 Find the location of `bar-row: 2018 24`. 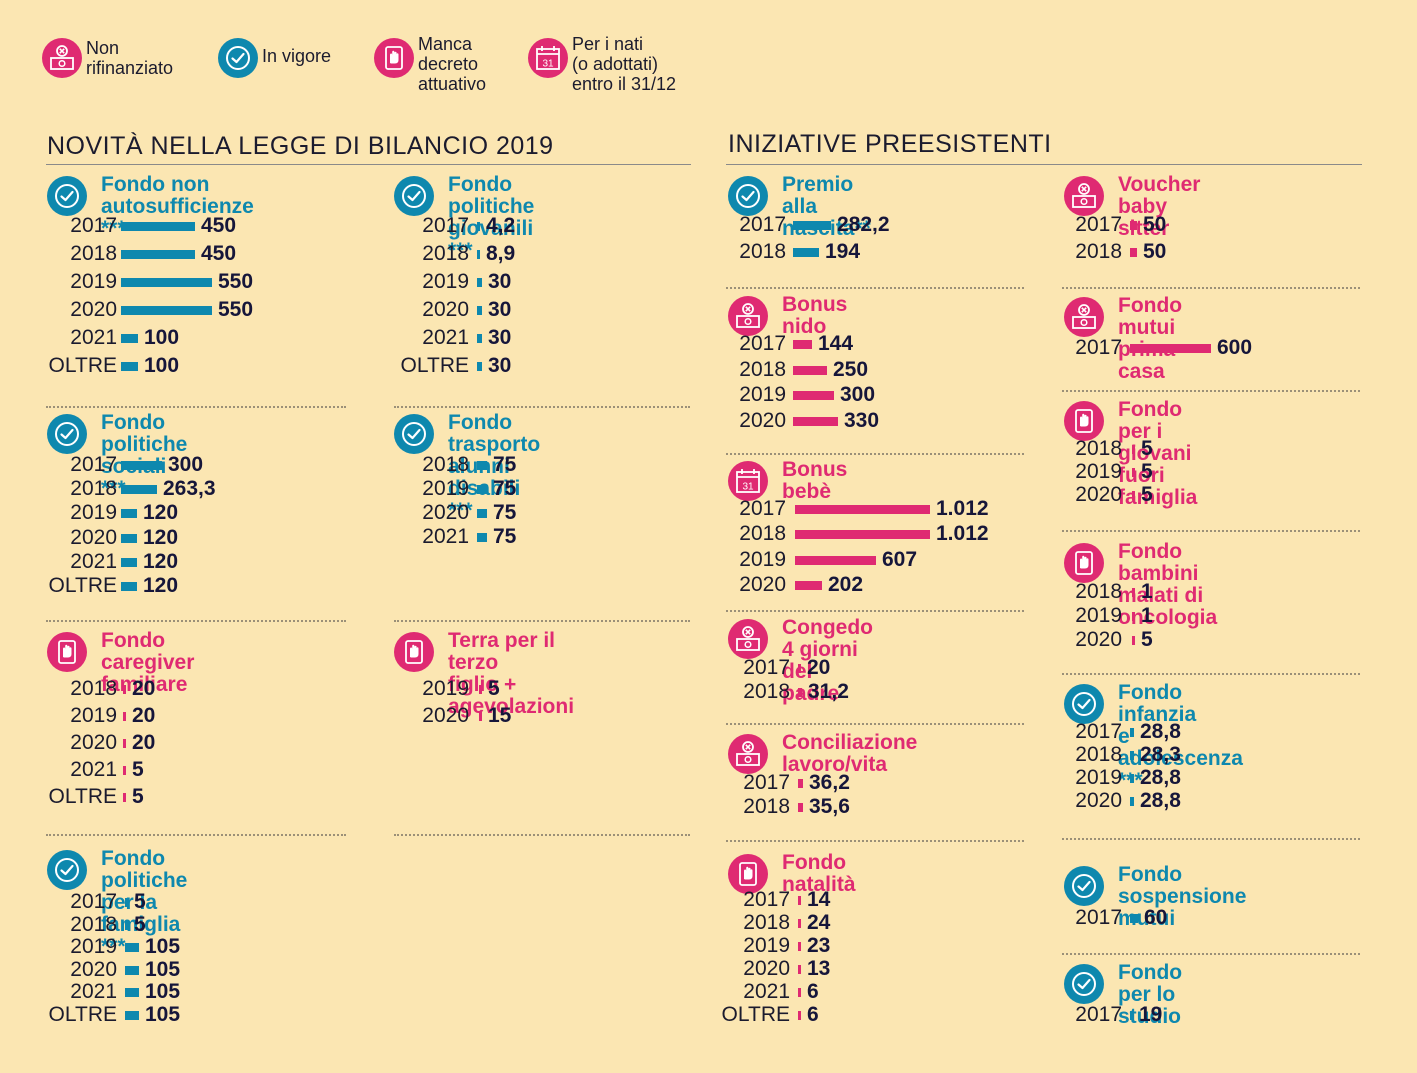

bar-row: 2018 24 is located at coordinates (888, 923).